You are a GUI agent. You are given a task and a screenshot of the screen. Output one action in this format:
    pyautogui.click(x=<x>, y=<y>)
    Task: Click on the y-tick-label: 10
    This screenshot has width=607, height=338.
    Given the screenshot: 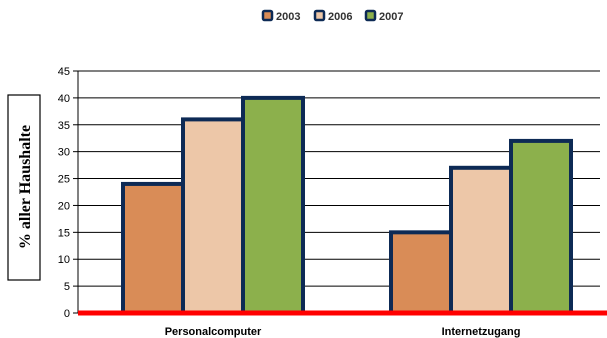 What is the action you would take?
    pyautogui.click(x=64, y=260)
    